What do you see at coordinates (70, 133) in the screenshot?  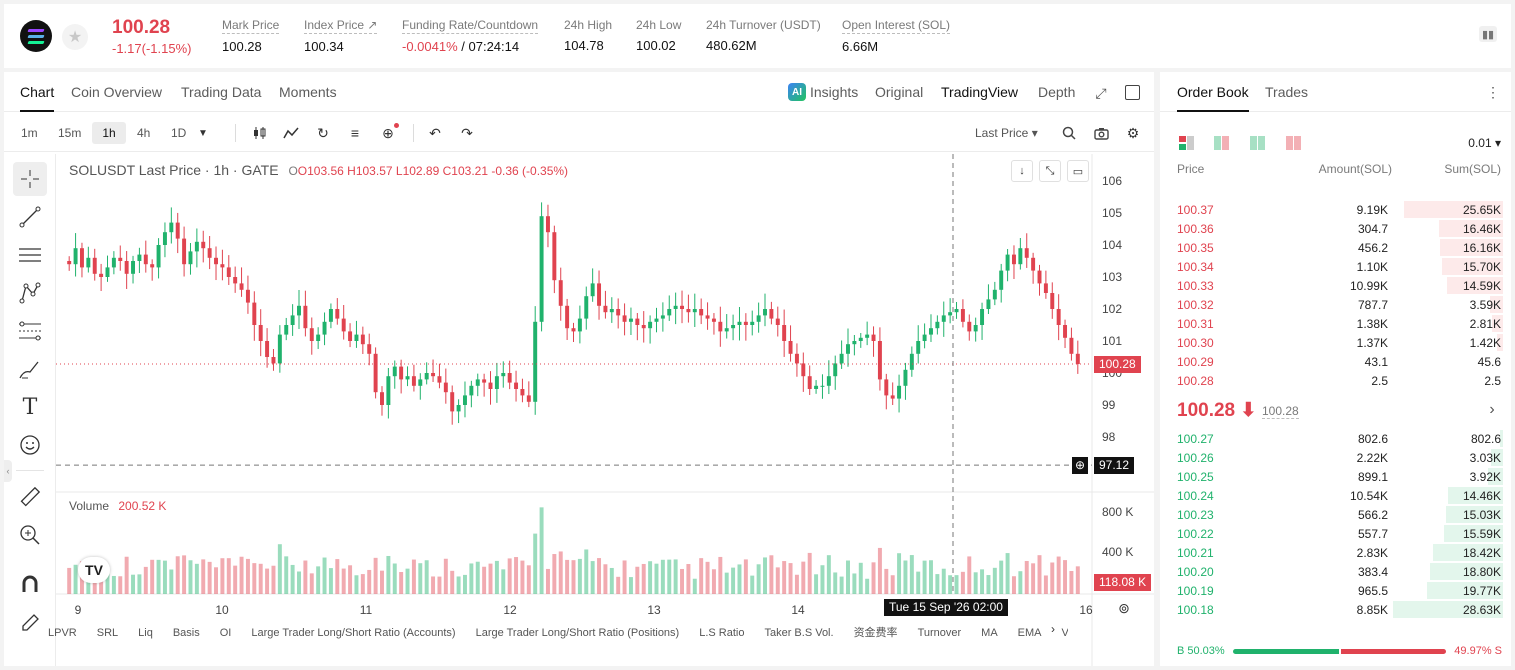 I see `interval-15m: 15m` at bounding box center [70, 133].